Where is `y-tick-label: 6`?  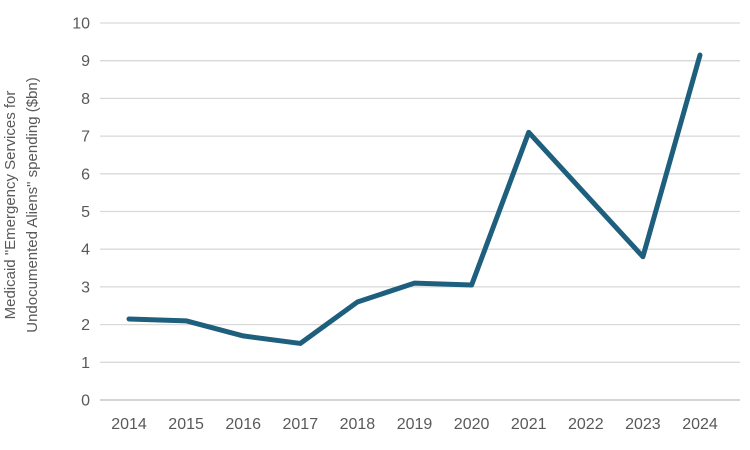 y-tick-label: 6 is located at coordinates (85, 174).